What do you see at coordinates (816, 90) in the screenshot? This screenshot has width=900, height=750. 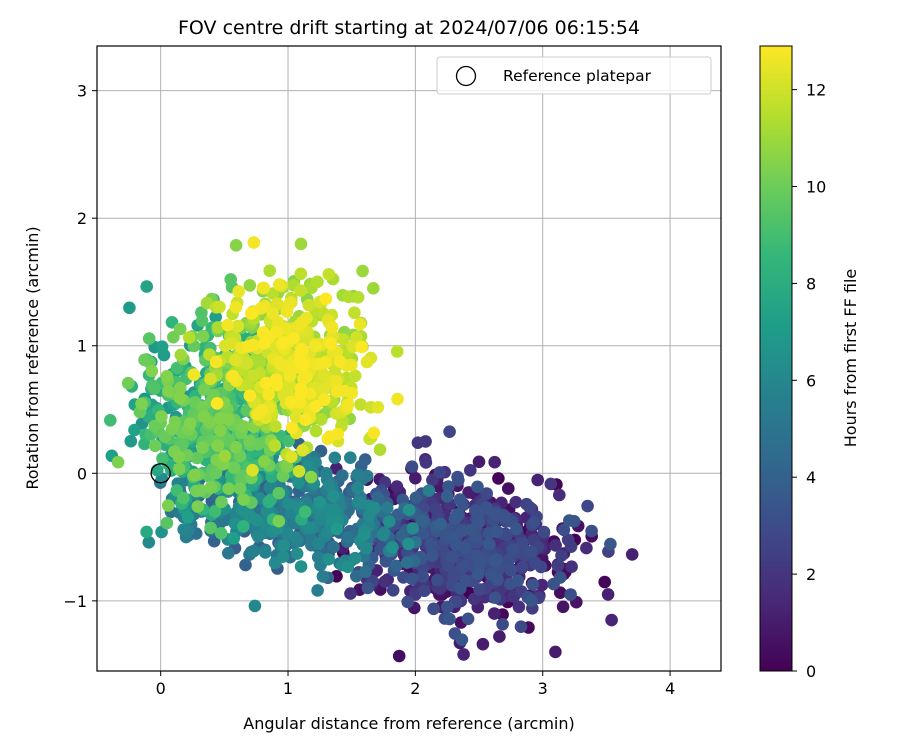 I see `colorbar-tick-label: 12` at bounding box center [816, 90].